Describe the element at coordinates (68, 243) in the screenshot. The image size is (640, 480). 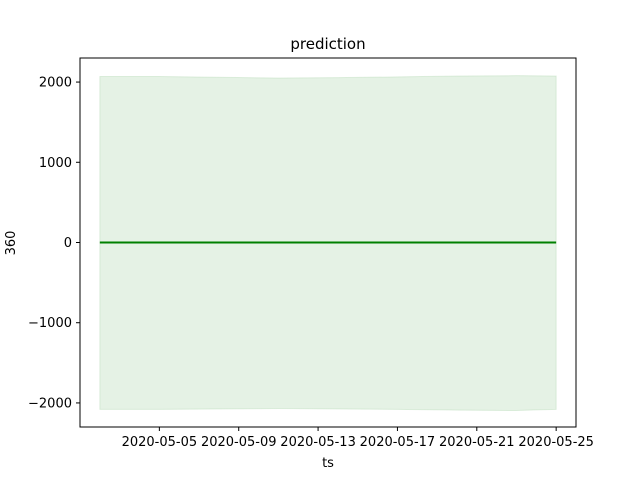
I see `y-tick-label: 0` at that location.